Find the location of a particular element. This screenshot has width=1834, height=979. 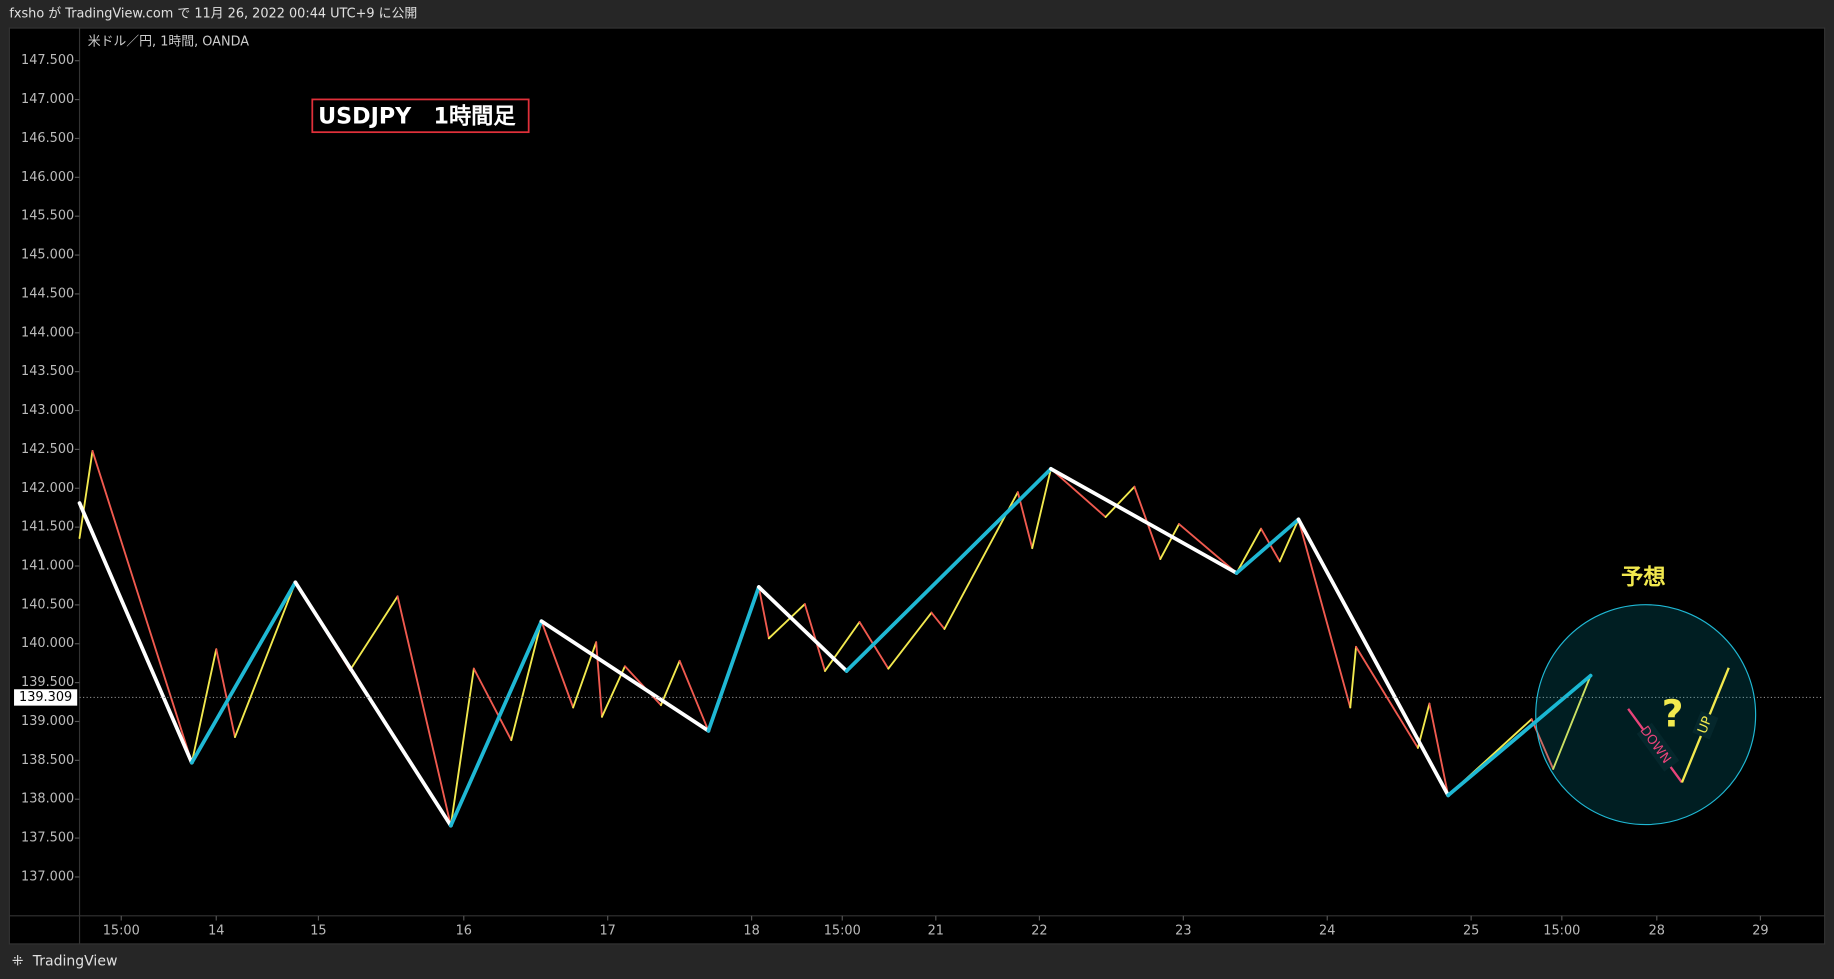

symbol-label: 米ドル／円, 1時間, OANDA is located at coordinates (169, 42).